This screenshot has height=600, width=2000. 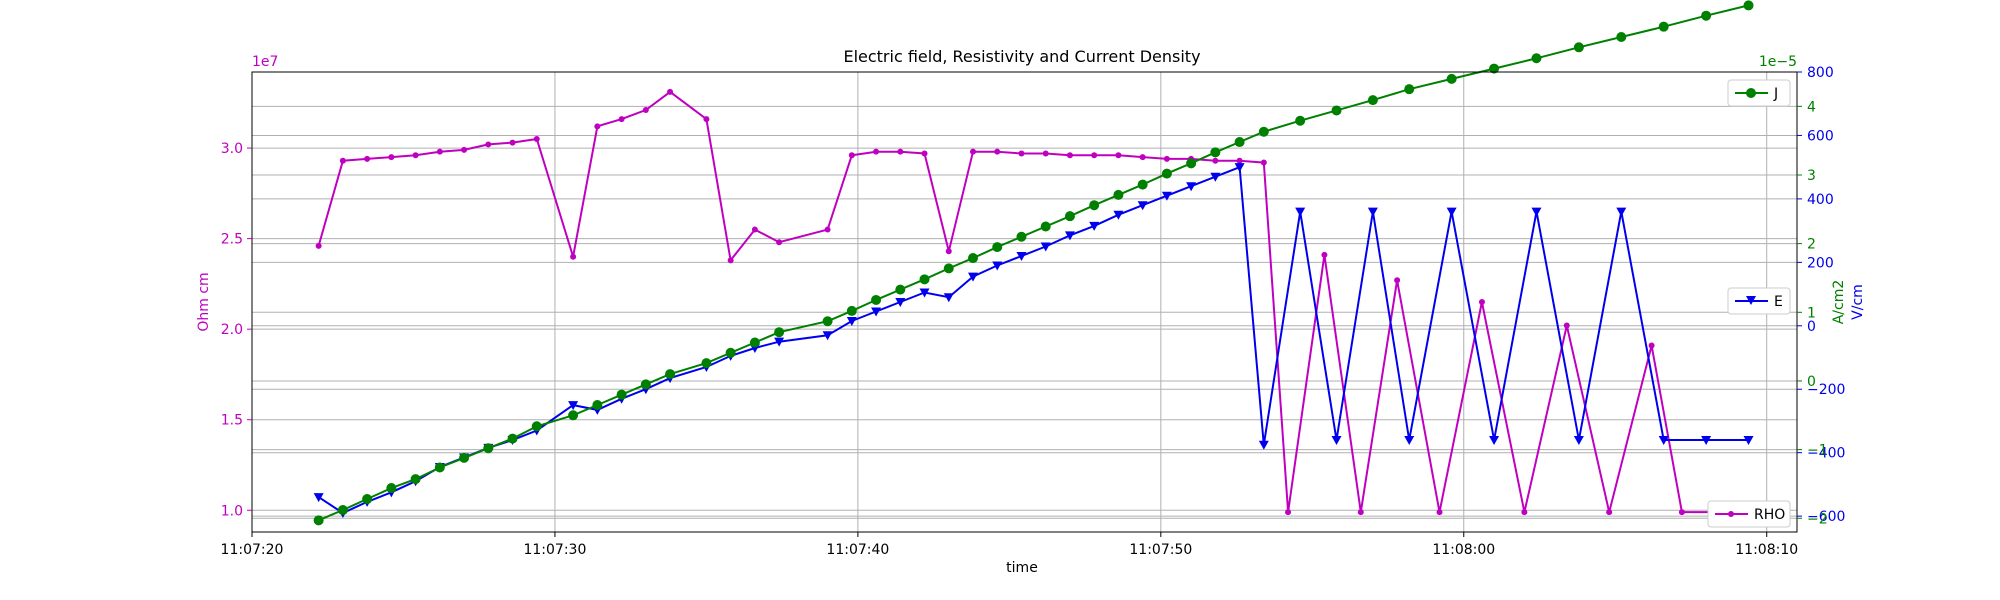 I want to click on right_a-tick-label: 3, so click(x=1811, y=176).